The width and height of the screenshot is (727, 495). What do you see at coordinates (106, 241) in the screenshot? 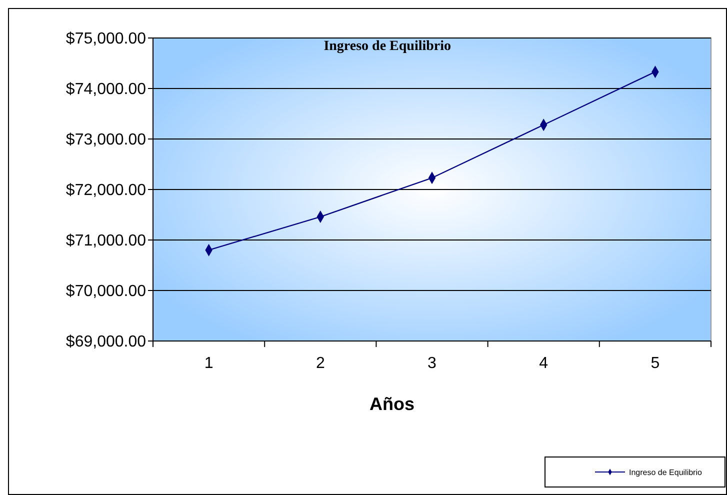
I see `y-tick-label: $71,000.00` at bounding box center [106, 241].